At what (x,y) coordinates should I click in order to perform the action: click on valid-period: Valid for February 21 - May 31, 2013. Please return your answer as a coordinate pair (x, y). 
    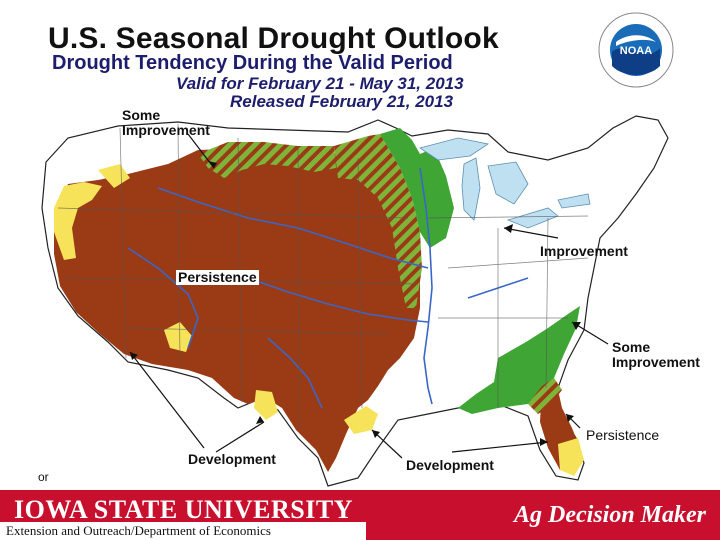
    Looking at the image, I should click on (320, 83).